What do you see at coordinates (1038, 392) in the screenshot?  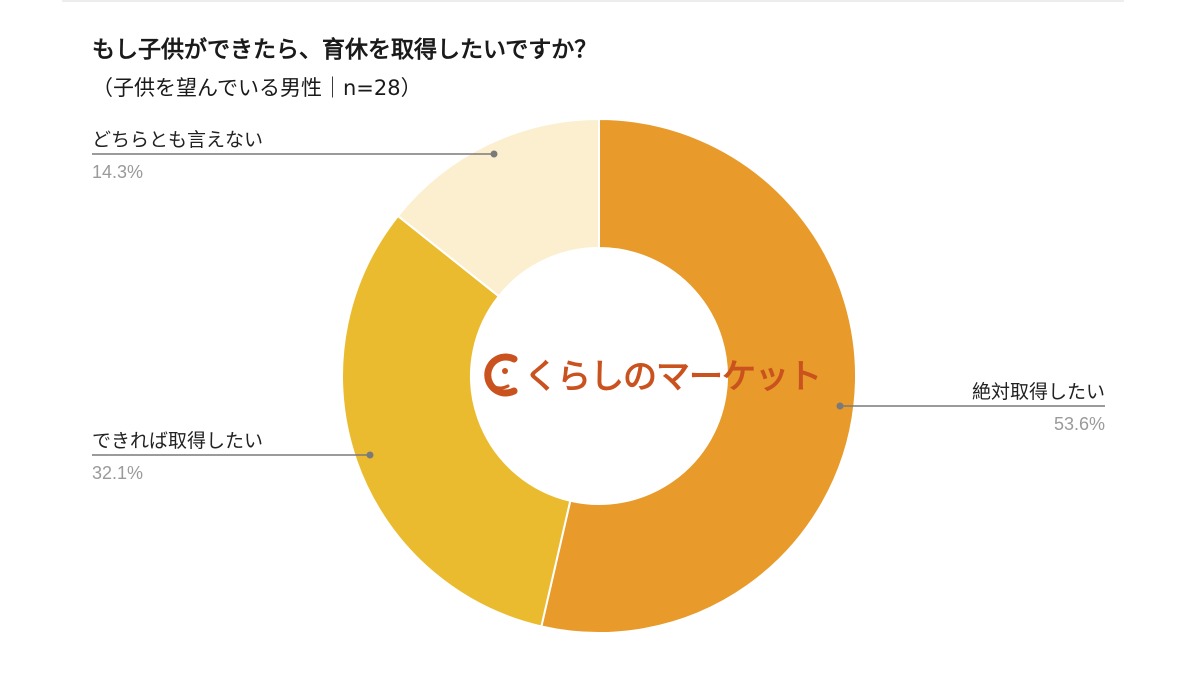 I see `slice-label-1: 絶対取得したい` at bounding box center [1038, 392].